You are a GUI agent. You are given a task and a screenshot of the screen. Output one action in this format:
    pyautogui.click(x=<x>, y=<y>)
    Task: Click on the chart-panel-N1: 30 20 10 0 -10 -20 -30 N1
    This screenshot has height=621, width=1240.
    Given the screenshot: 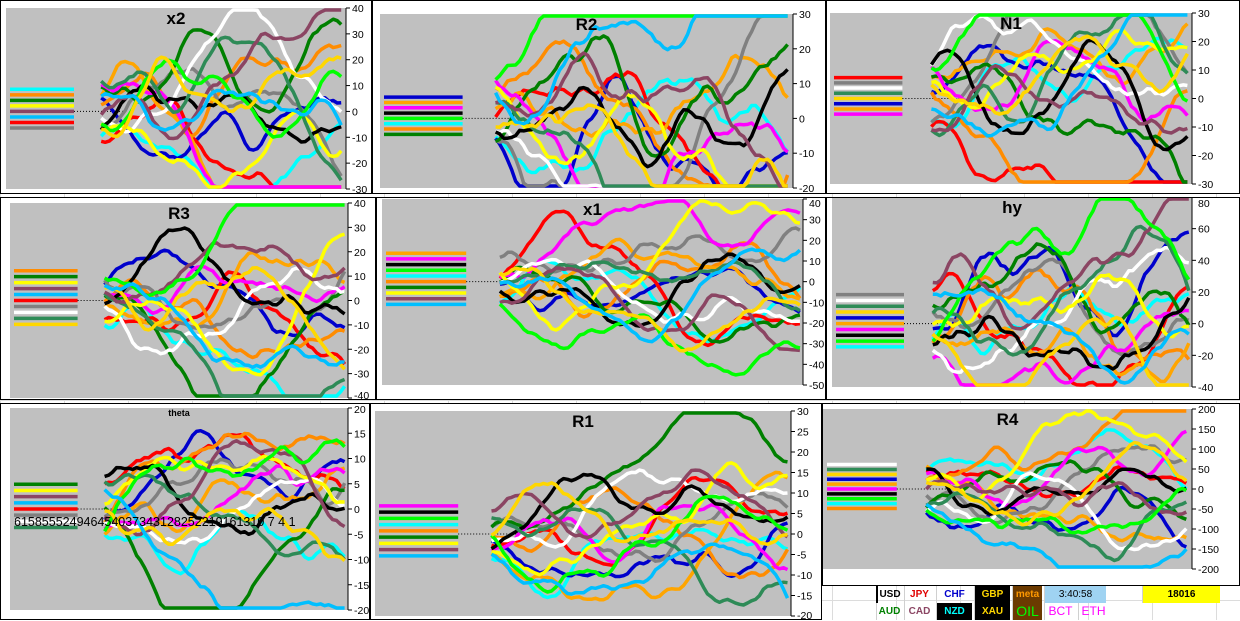 What is the action you would take?
    pyautogui.click(x=1033, y=97)
    